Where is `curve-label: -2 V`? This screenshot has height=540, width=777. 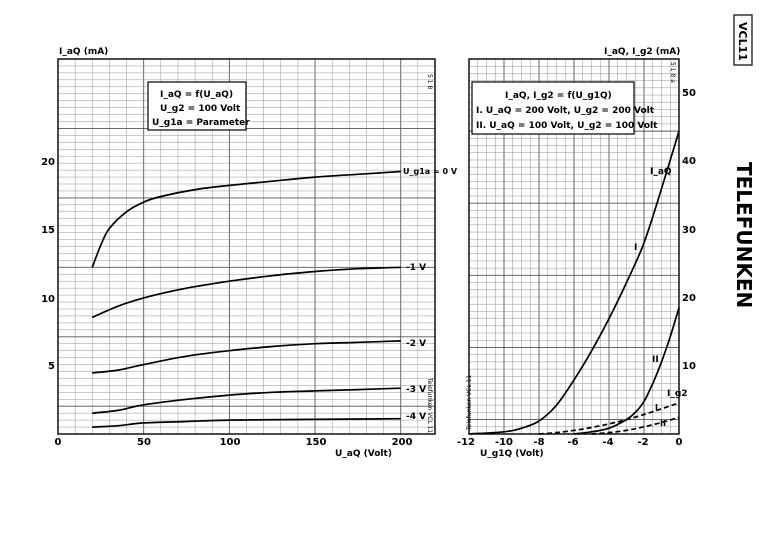 curve-label: -2 V is located at coordinates (416, 344).